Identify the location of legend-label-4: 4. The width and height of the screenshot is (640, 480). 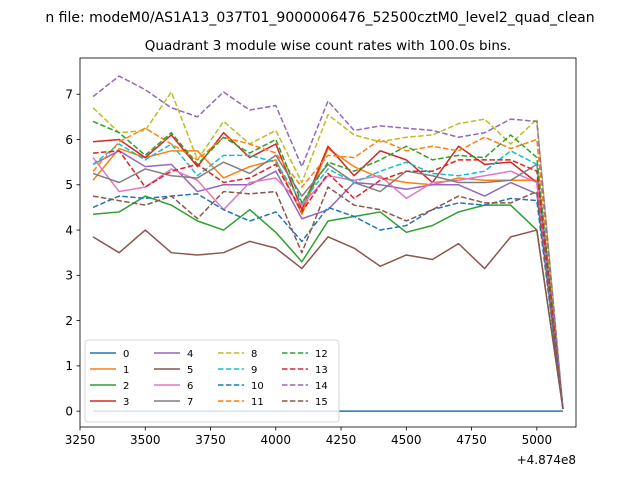
(190, 354).